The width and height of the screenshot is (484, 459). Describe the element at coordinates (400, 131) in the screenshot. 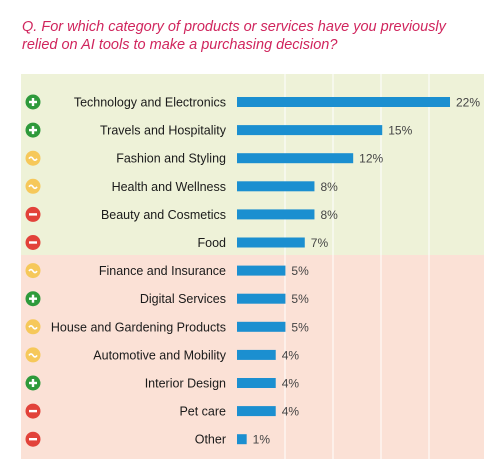

I see `value-label: 15%` at that location.